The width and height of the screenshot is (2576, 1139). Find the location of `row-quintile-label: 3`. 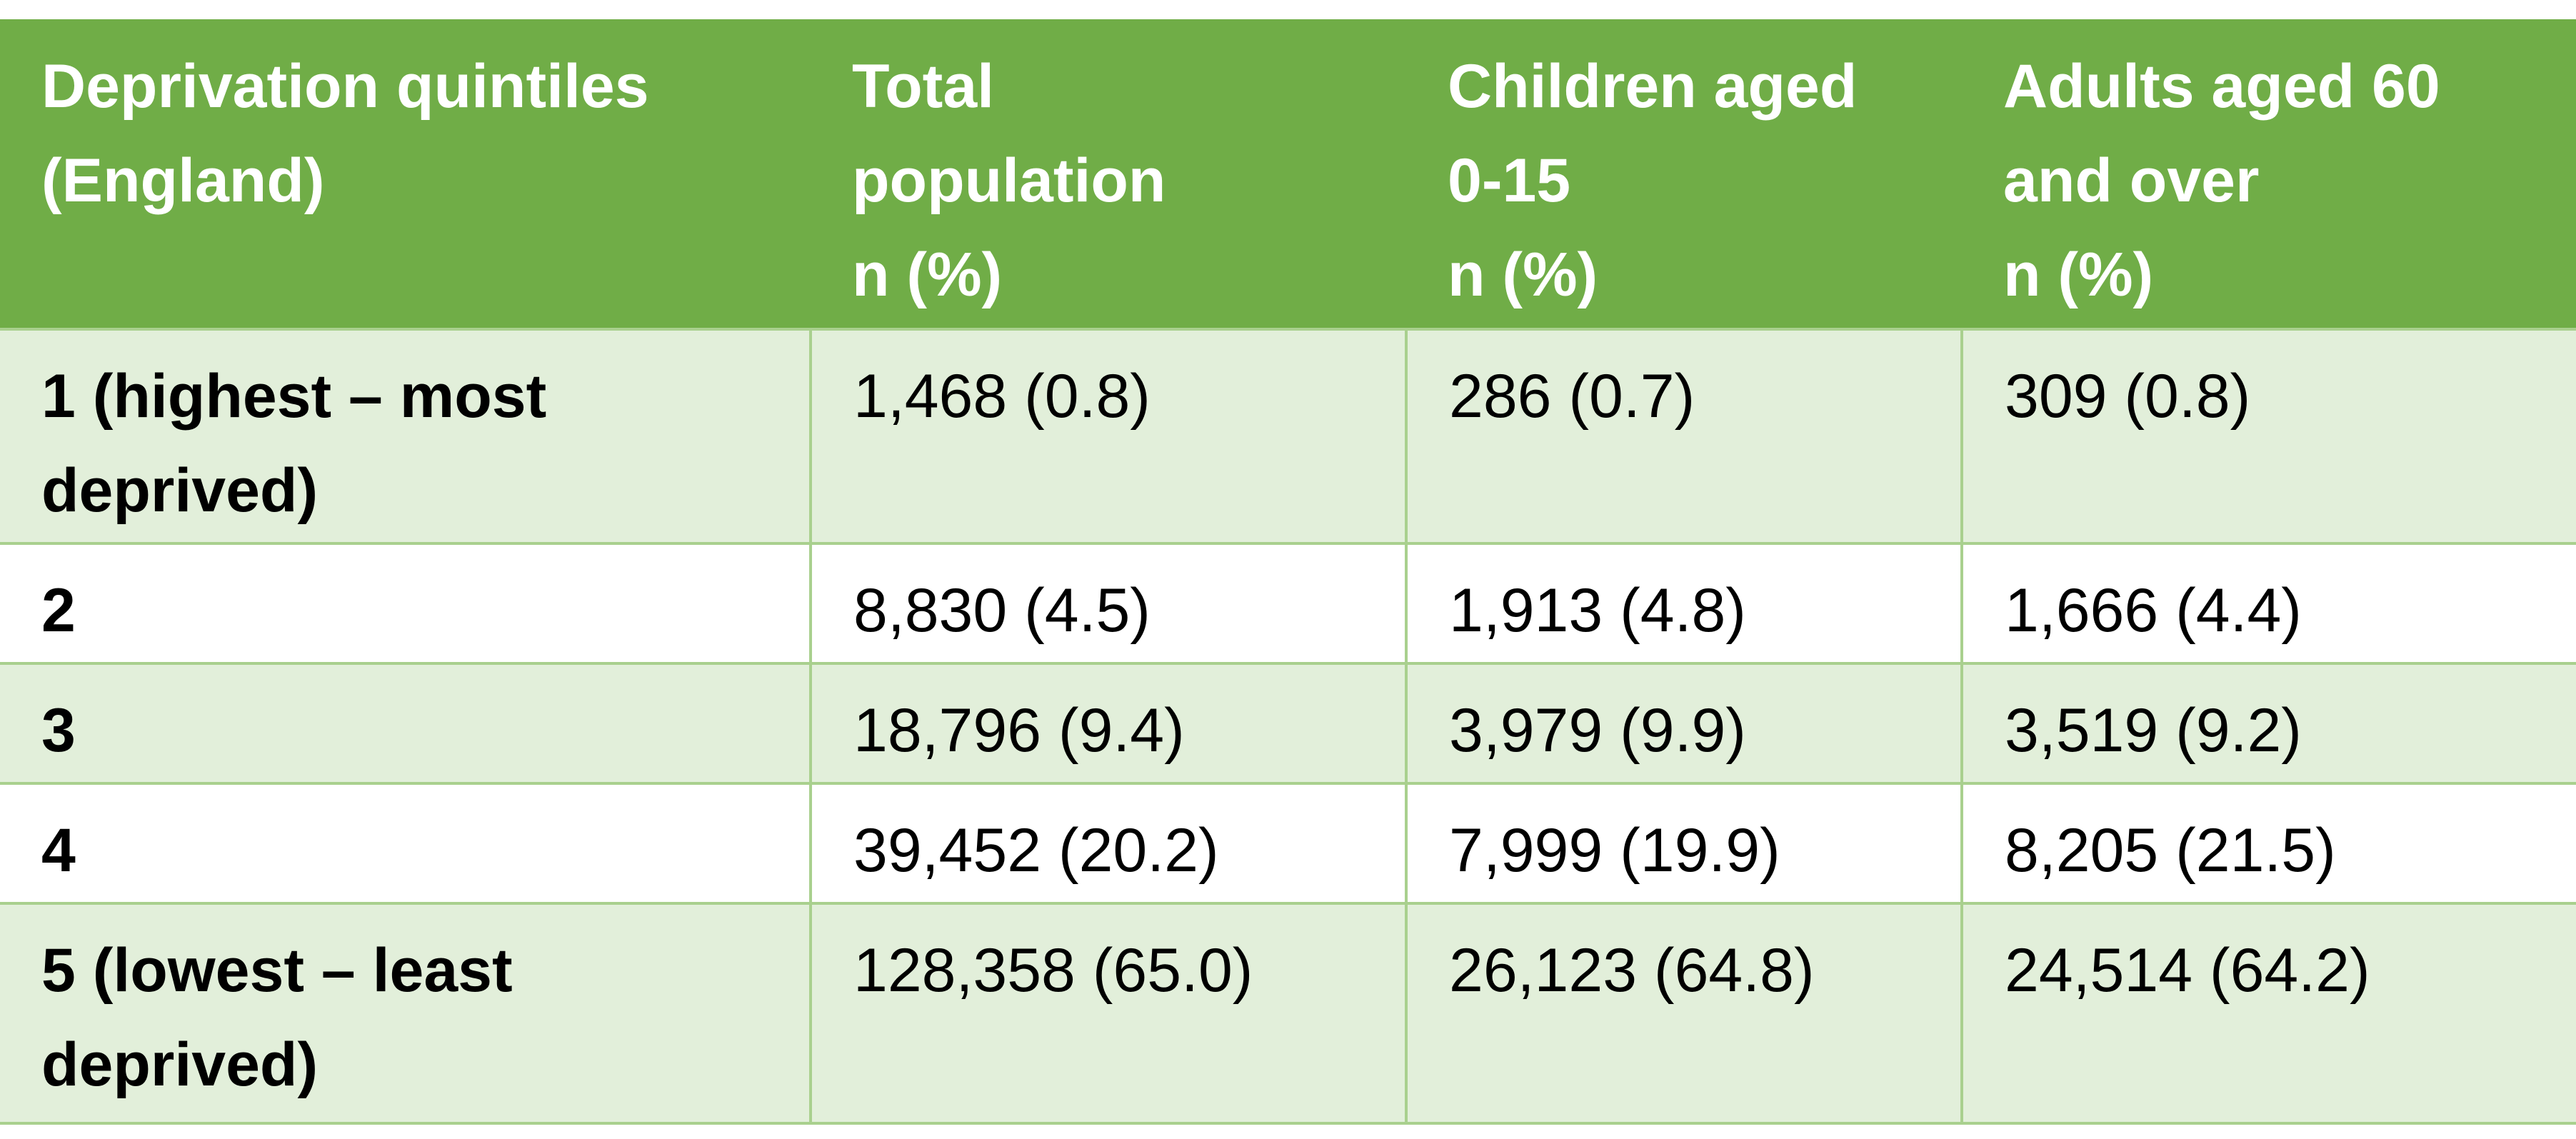

row-quintile-label: 3 is located at coordinates (405, 722).